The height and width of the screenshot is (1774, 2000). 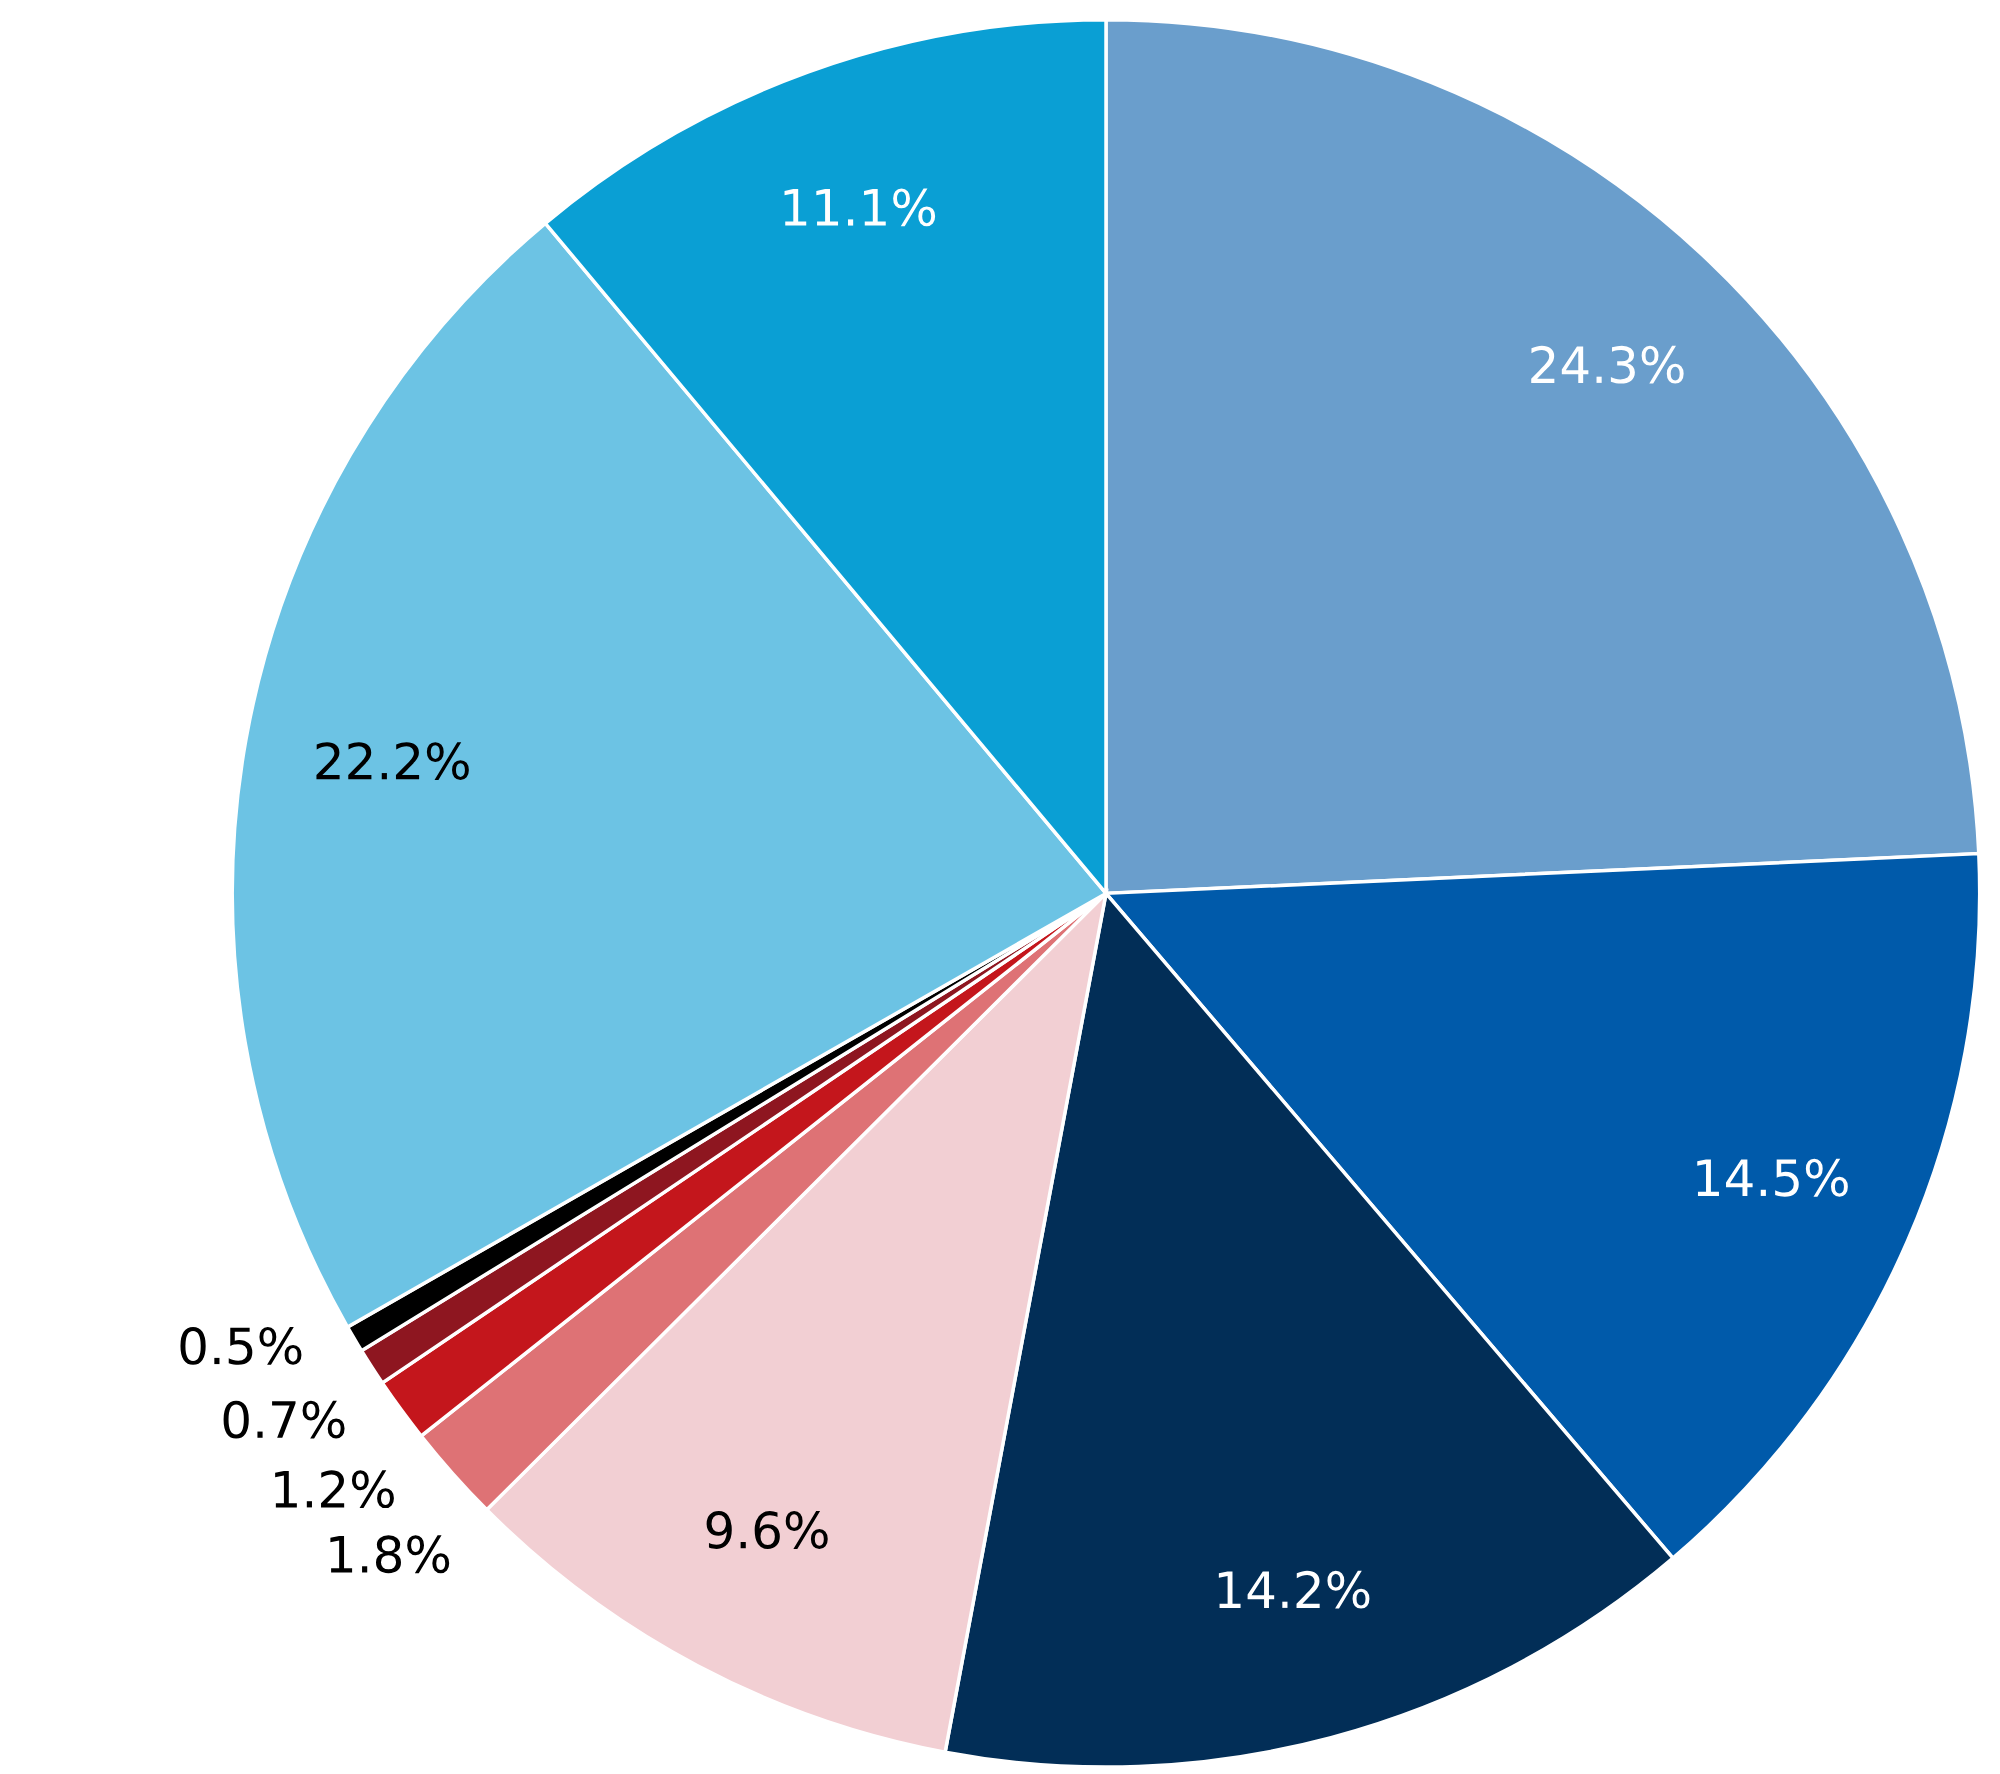 What do you see at coordinates (767, 1530) in the screenshot?
I see `data-label: 9.6%` at bounding box center [767, 1530].